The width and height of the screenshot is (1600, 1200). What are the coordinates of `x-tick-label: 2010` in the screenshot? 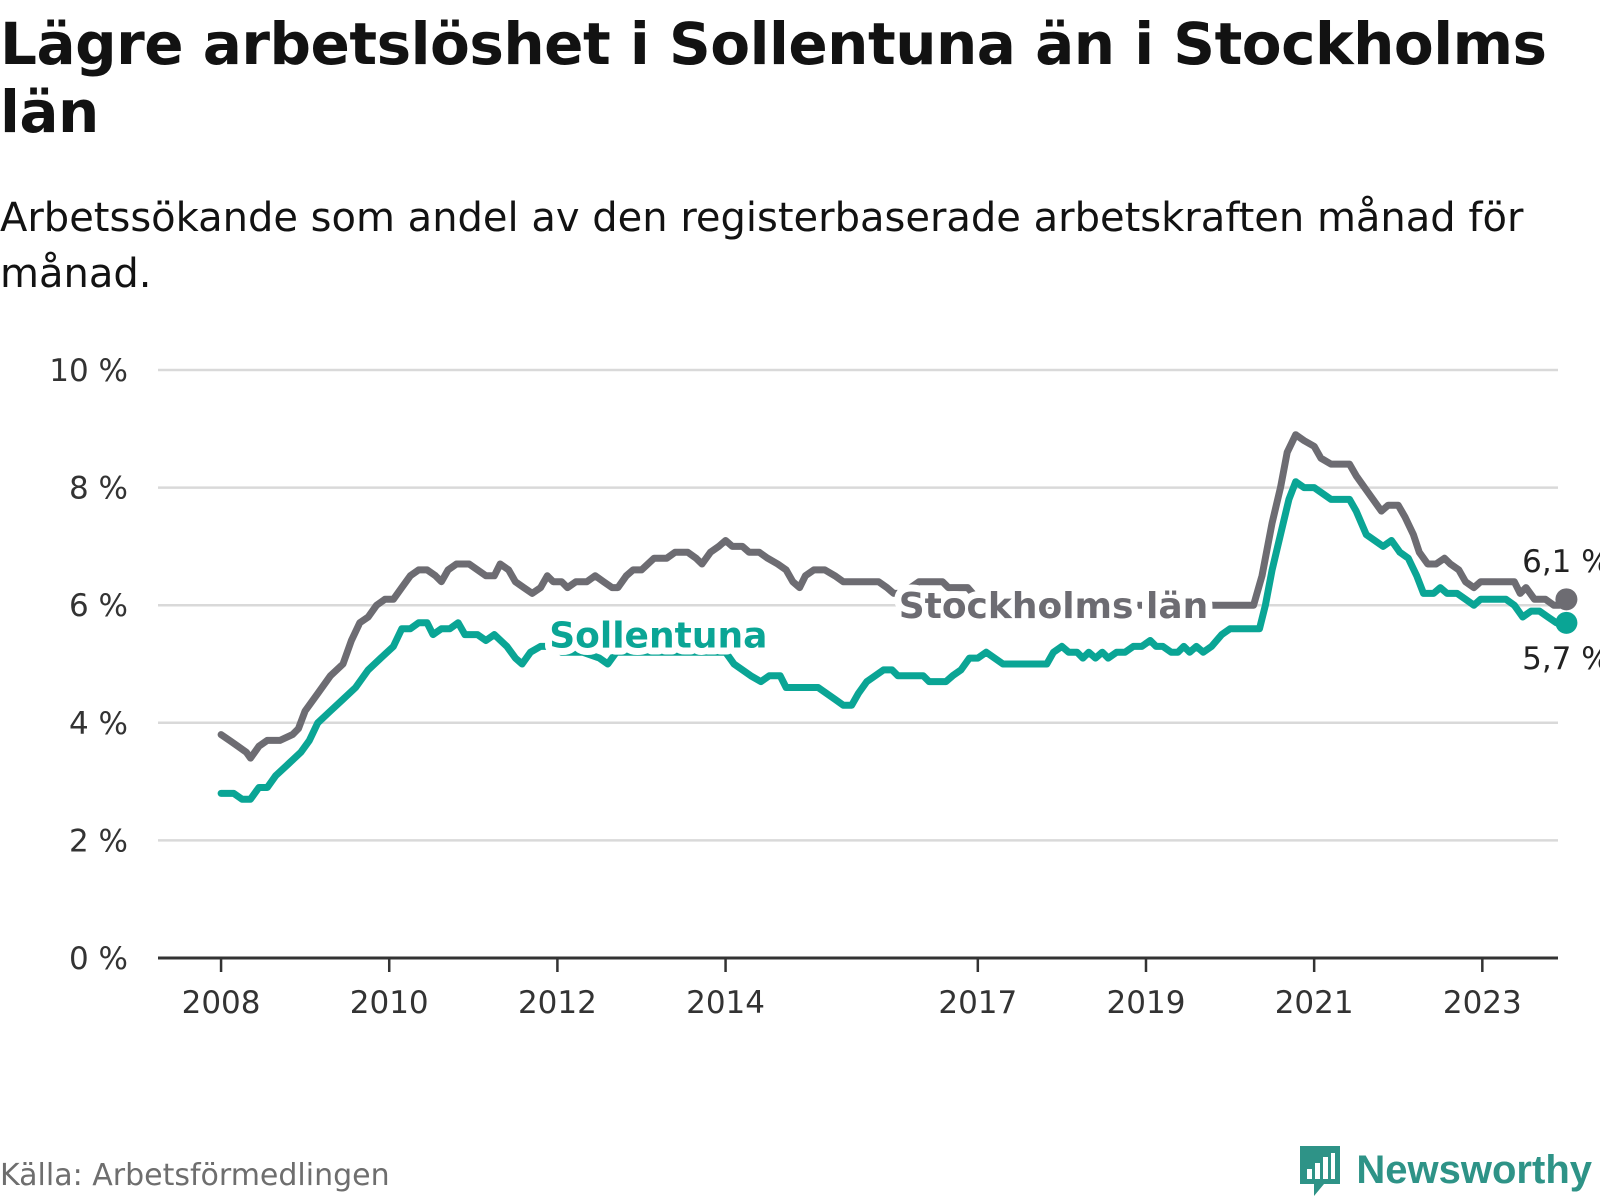 It's located at (389, 1003).